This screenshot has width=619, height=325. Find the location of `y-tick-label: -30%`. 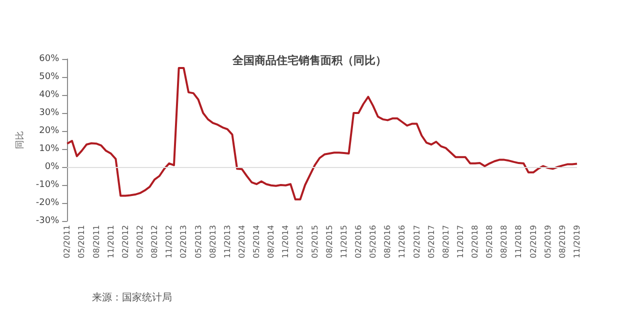

y-tick-label: -30% is located at coordinates (48, 221).